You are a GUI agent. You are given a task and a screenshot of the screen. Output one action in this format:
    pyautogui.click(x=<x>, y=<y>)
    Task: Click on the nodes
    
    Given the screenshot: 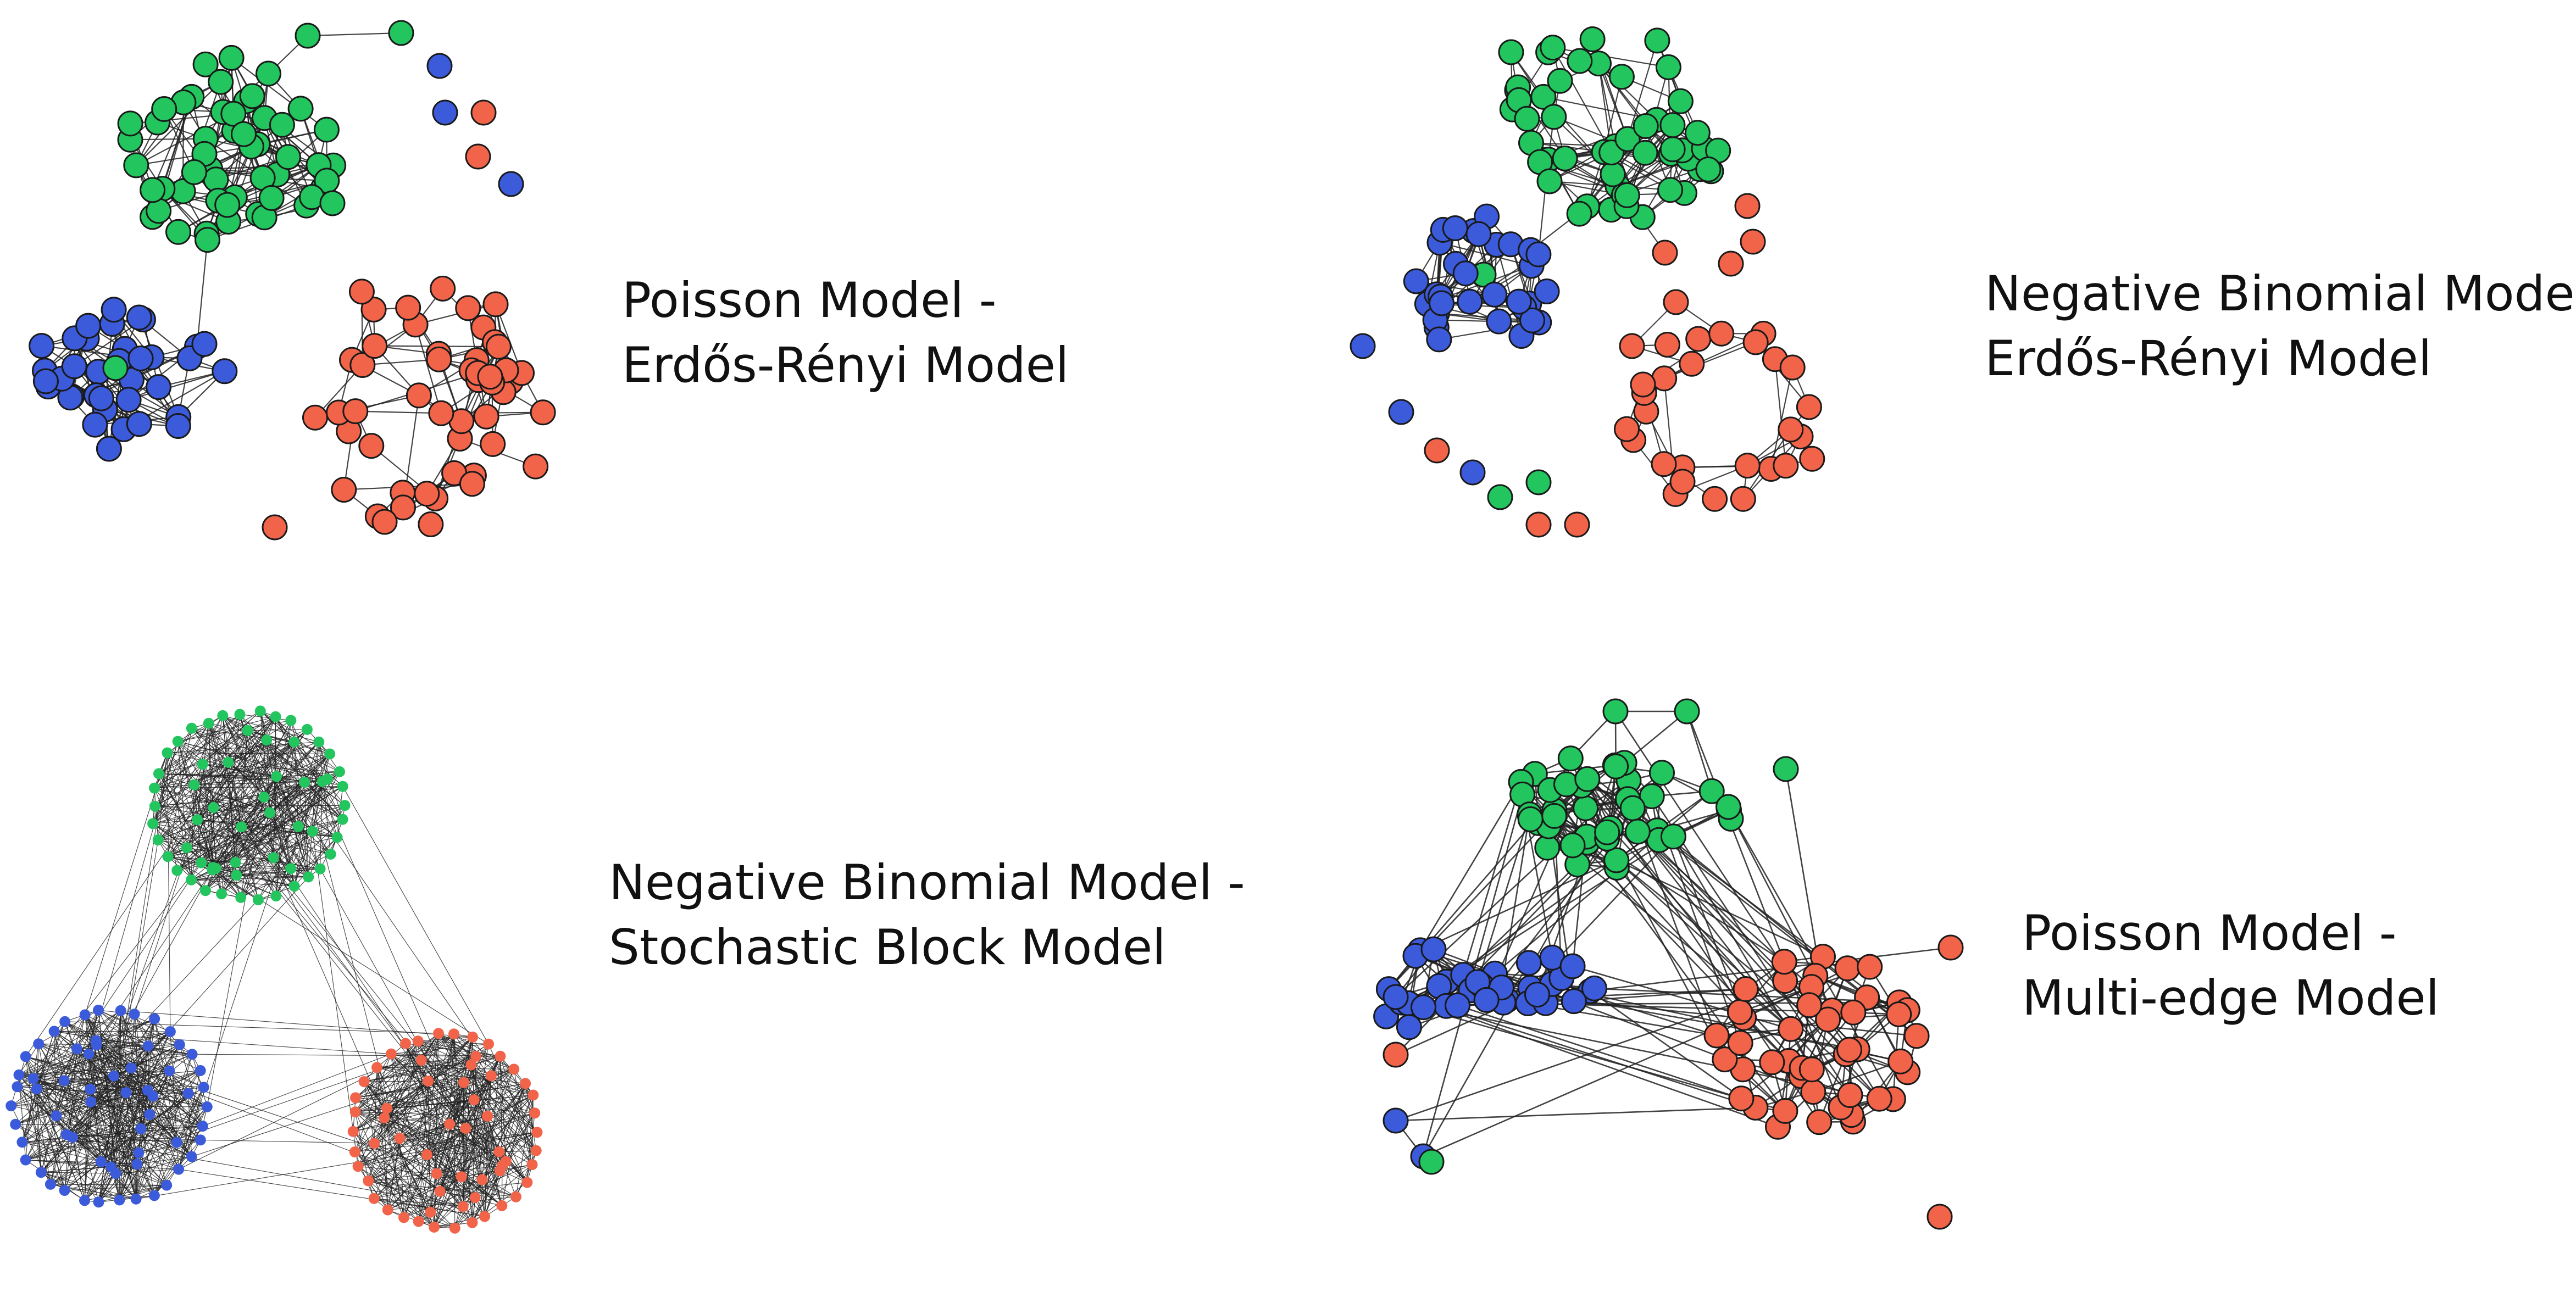 What is the action you would take?
    pyautogui.click(x=1668, y=964)
    